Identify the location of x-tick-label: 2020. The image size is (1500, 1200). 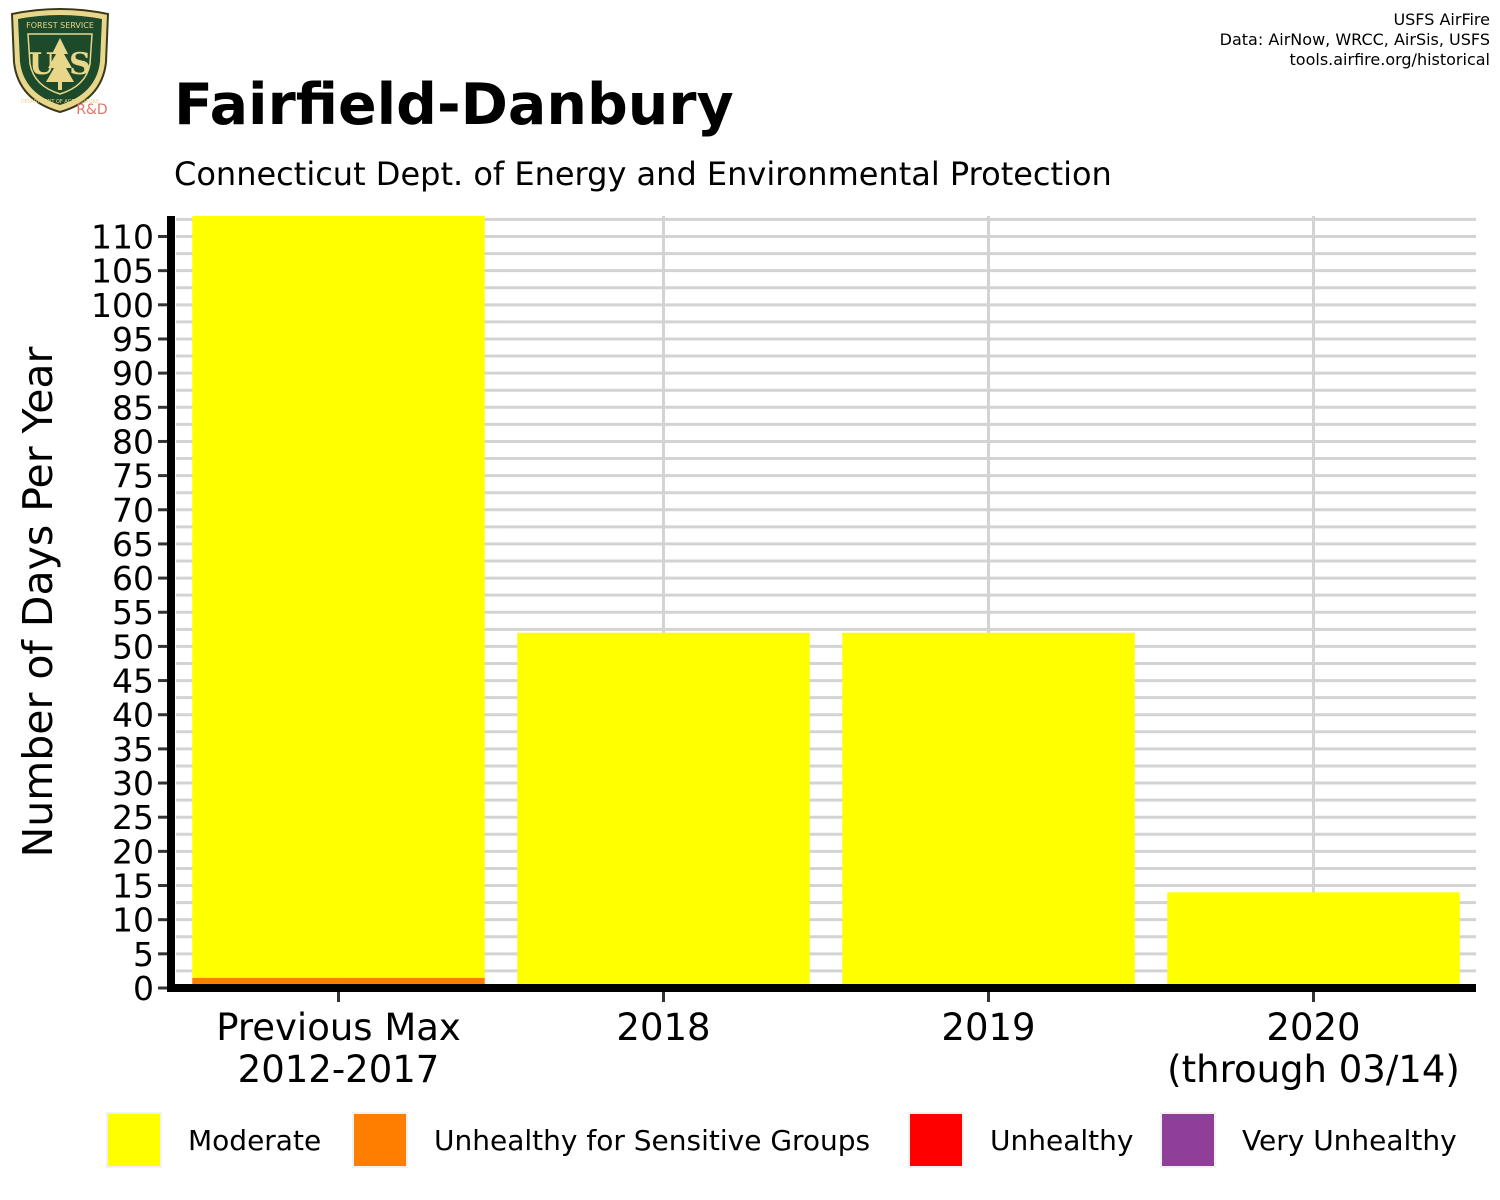
(1313, 1027).